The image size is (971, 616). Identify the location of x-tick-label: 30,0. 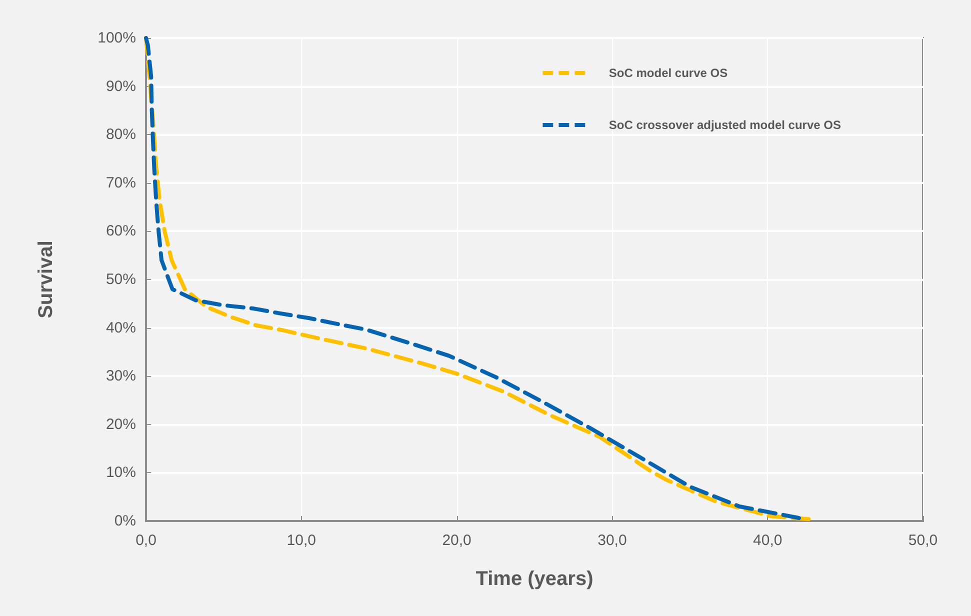
(612, 540).